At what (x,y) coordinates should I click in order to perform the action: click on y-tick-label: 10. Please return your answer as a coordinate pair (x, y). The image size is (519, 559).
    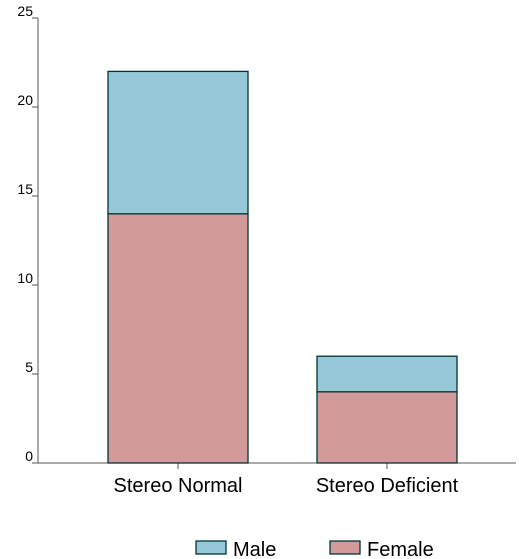
    Looking at the image, I should click on (25, 278).